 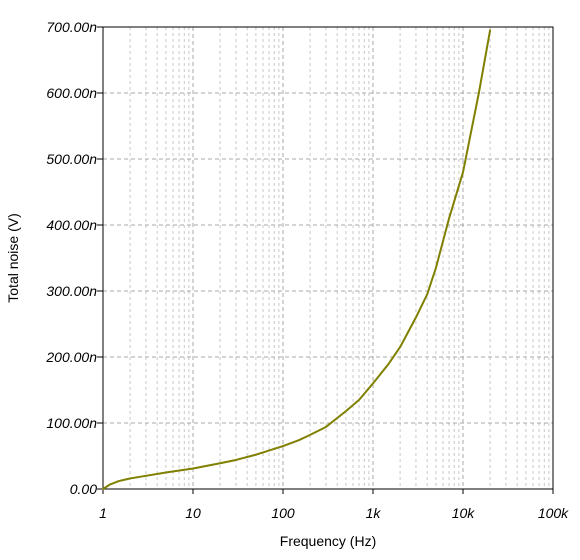 What do you see at coordinates (103, 513) in the screenshot?
I see `x-tick-label: 1` at bounding box center [103, 513].